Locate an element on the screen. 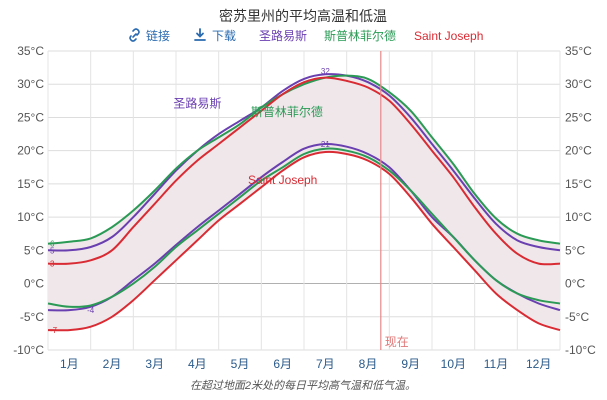 The width and height of the screenshot is (607, 400). link-button: 链接 is located at coordinates (149, 35).